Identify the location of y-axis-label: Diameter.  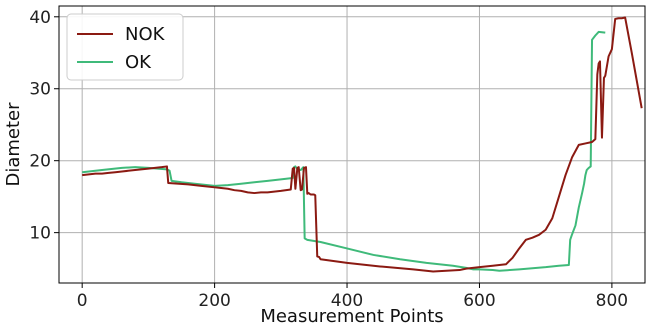
(13, 144).